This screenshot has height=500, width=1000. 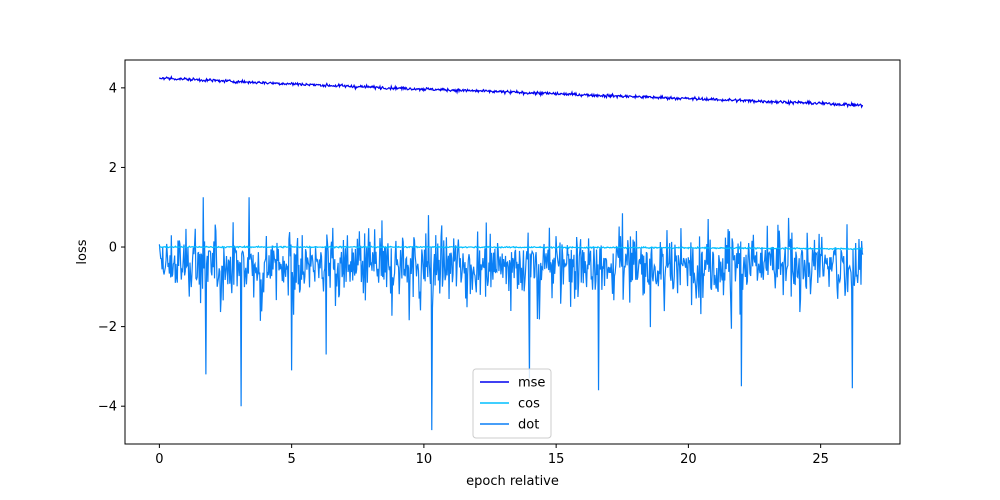 What do you see at coordinates (107, 407) in the screenshot?
I see `y-tick-label: −4` at bounding box center [107, 407].